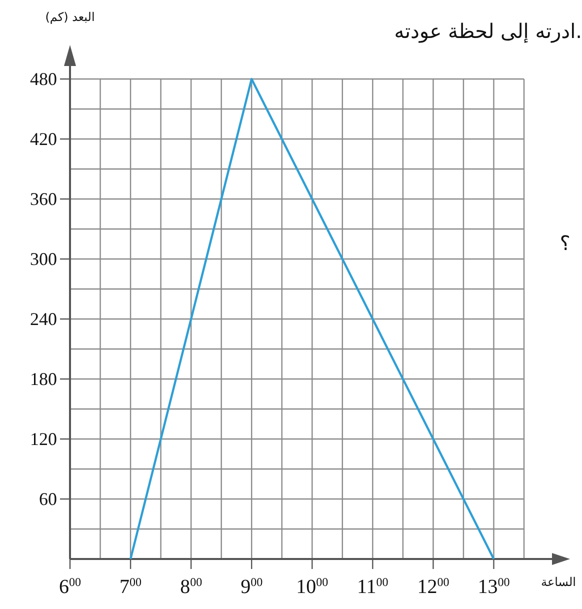  Describe the element at coordinates (70, 17) in the screenshot. I see `y-axis-title: البعد (كم)` at that location.